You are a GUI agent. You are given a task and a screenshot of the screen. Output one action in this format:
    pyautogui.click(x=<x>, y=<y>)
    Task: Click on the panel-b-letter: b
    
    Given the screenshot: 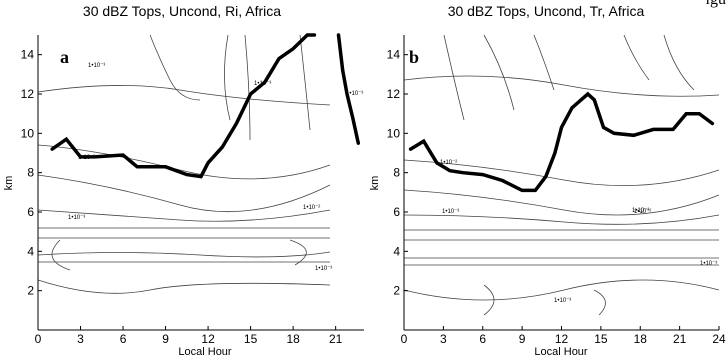 What is the action you would take?
    pyautogui.click(x=414, y=57)
    